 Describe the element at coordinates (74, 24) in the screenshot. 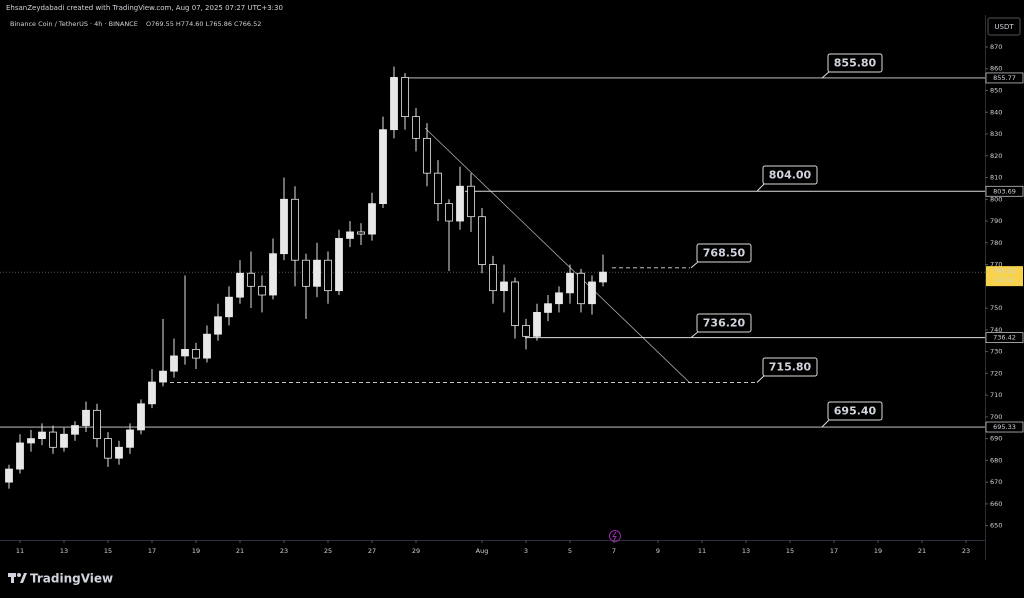

I see `symbol: Binance Coin / TetherUS · 4h · BINANCE` at that location.